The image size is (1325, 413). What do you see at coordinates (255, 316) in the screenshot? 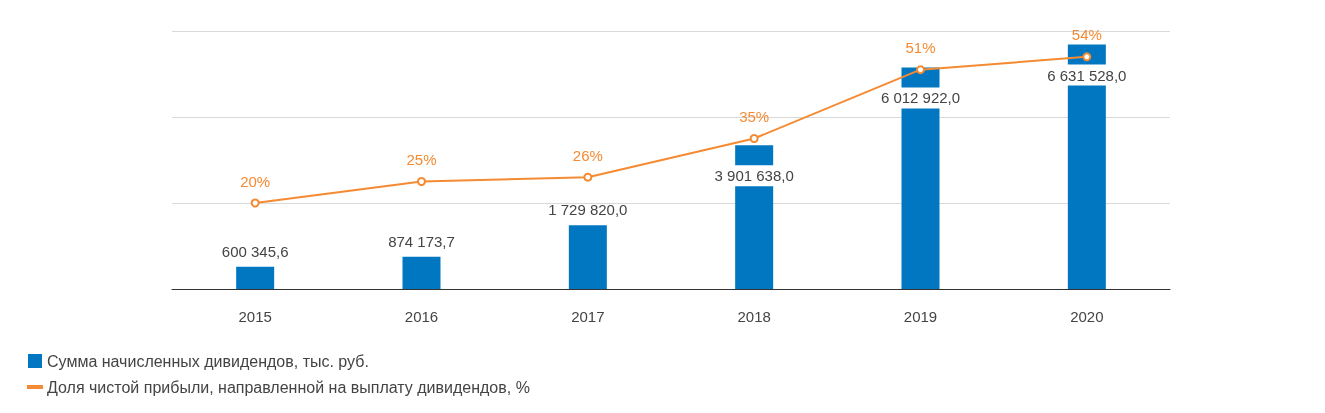
I see `x-tick-label: 2015` at bounding box center [255, 316].